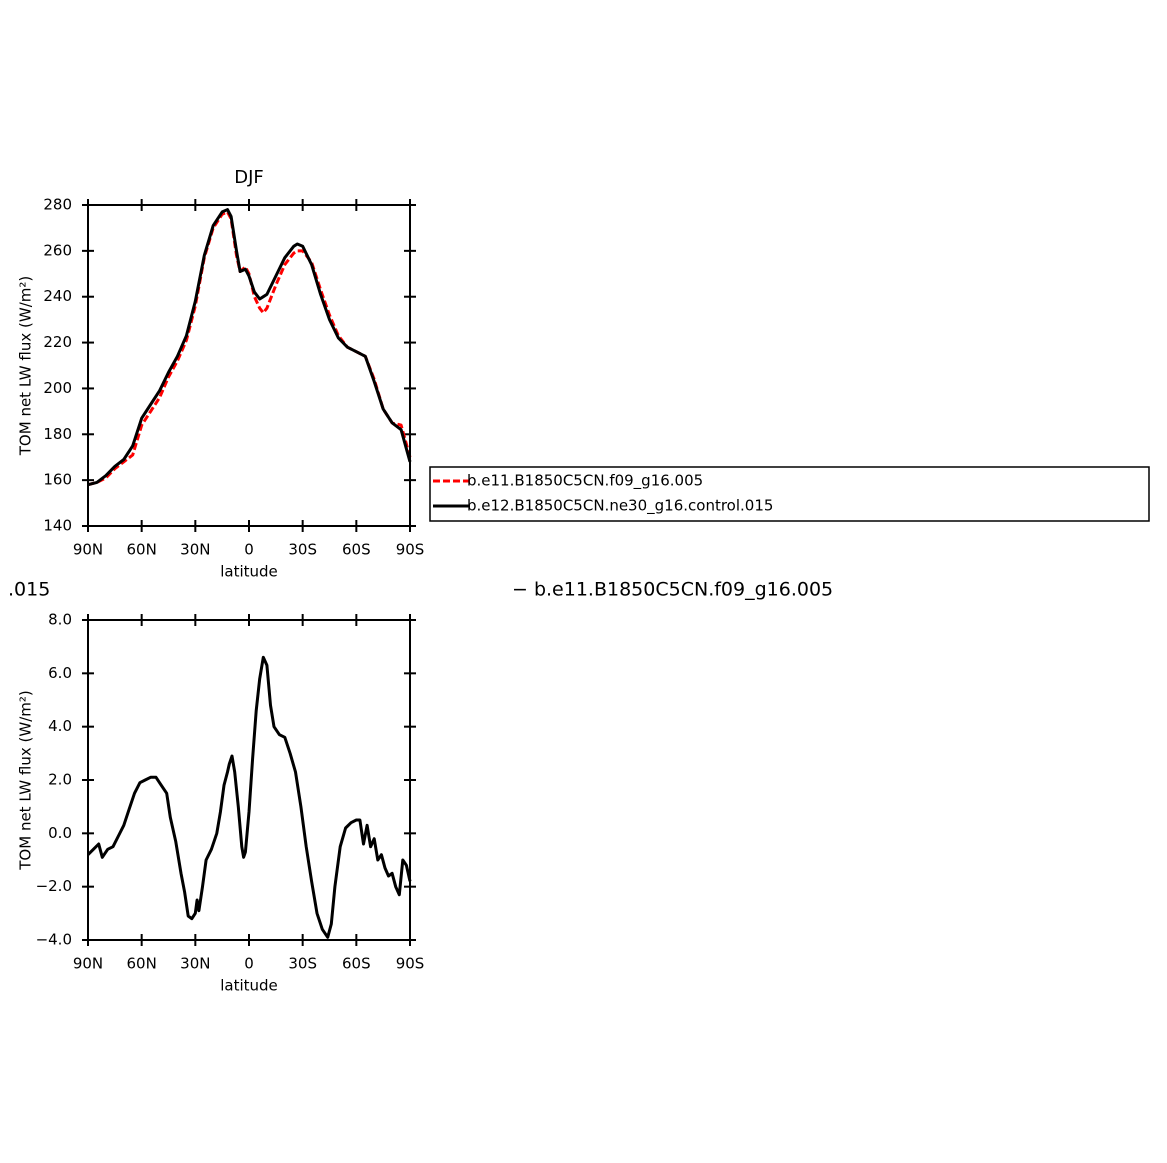  I want to click on y-tick-label: 220, so click(57, 342).